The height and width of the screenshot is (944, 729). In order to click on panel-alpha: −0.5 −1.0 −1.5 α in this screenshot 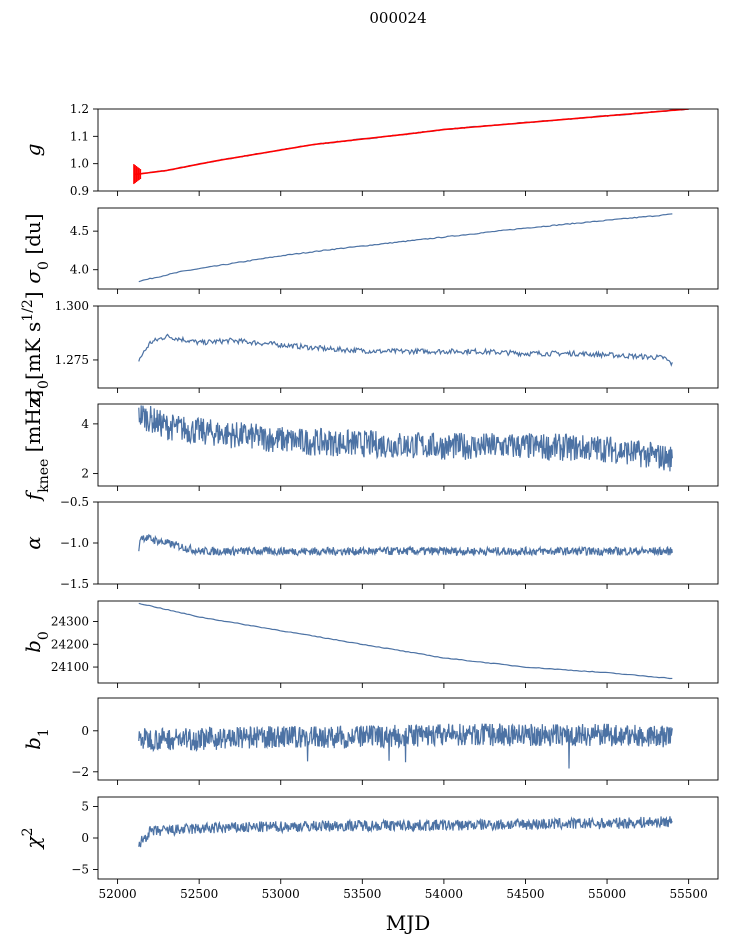, I will do `click(370, 543)`.